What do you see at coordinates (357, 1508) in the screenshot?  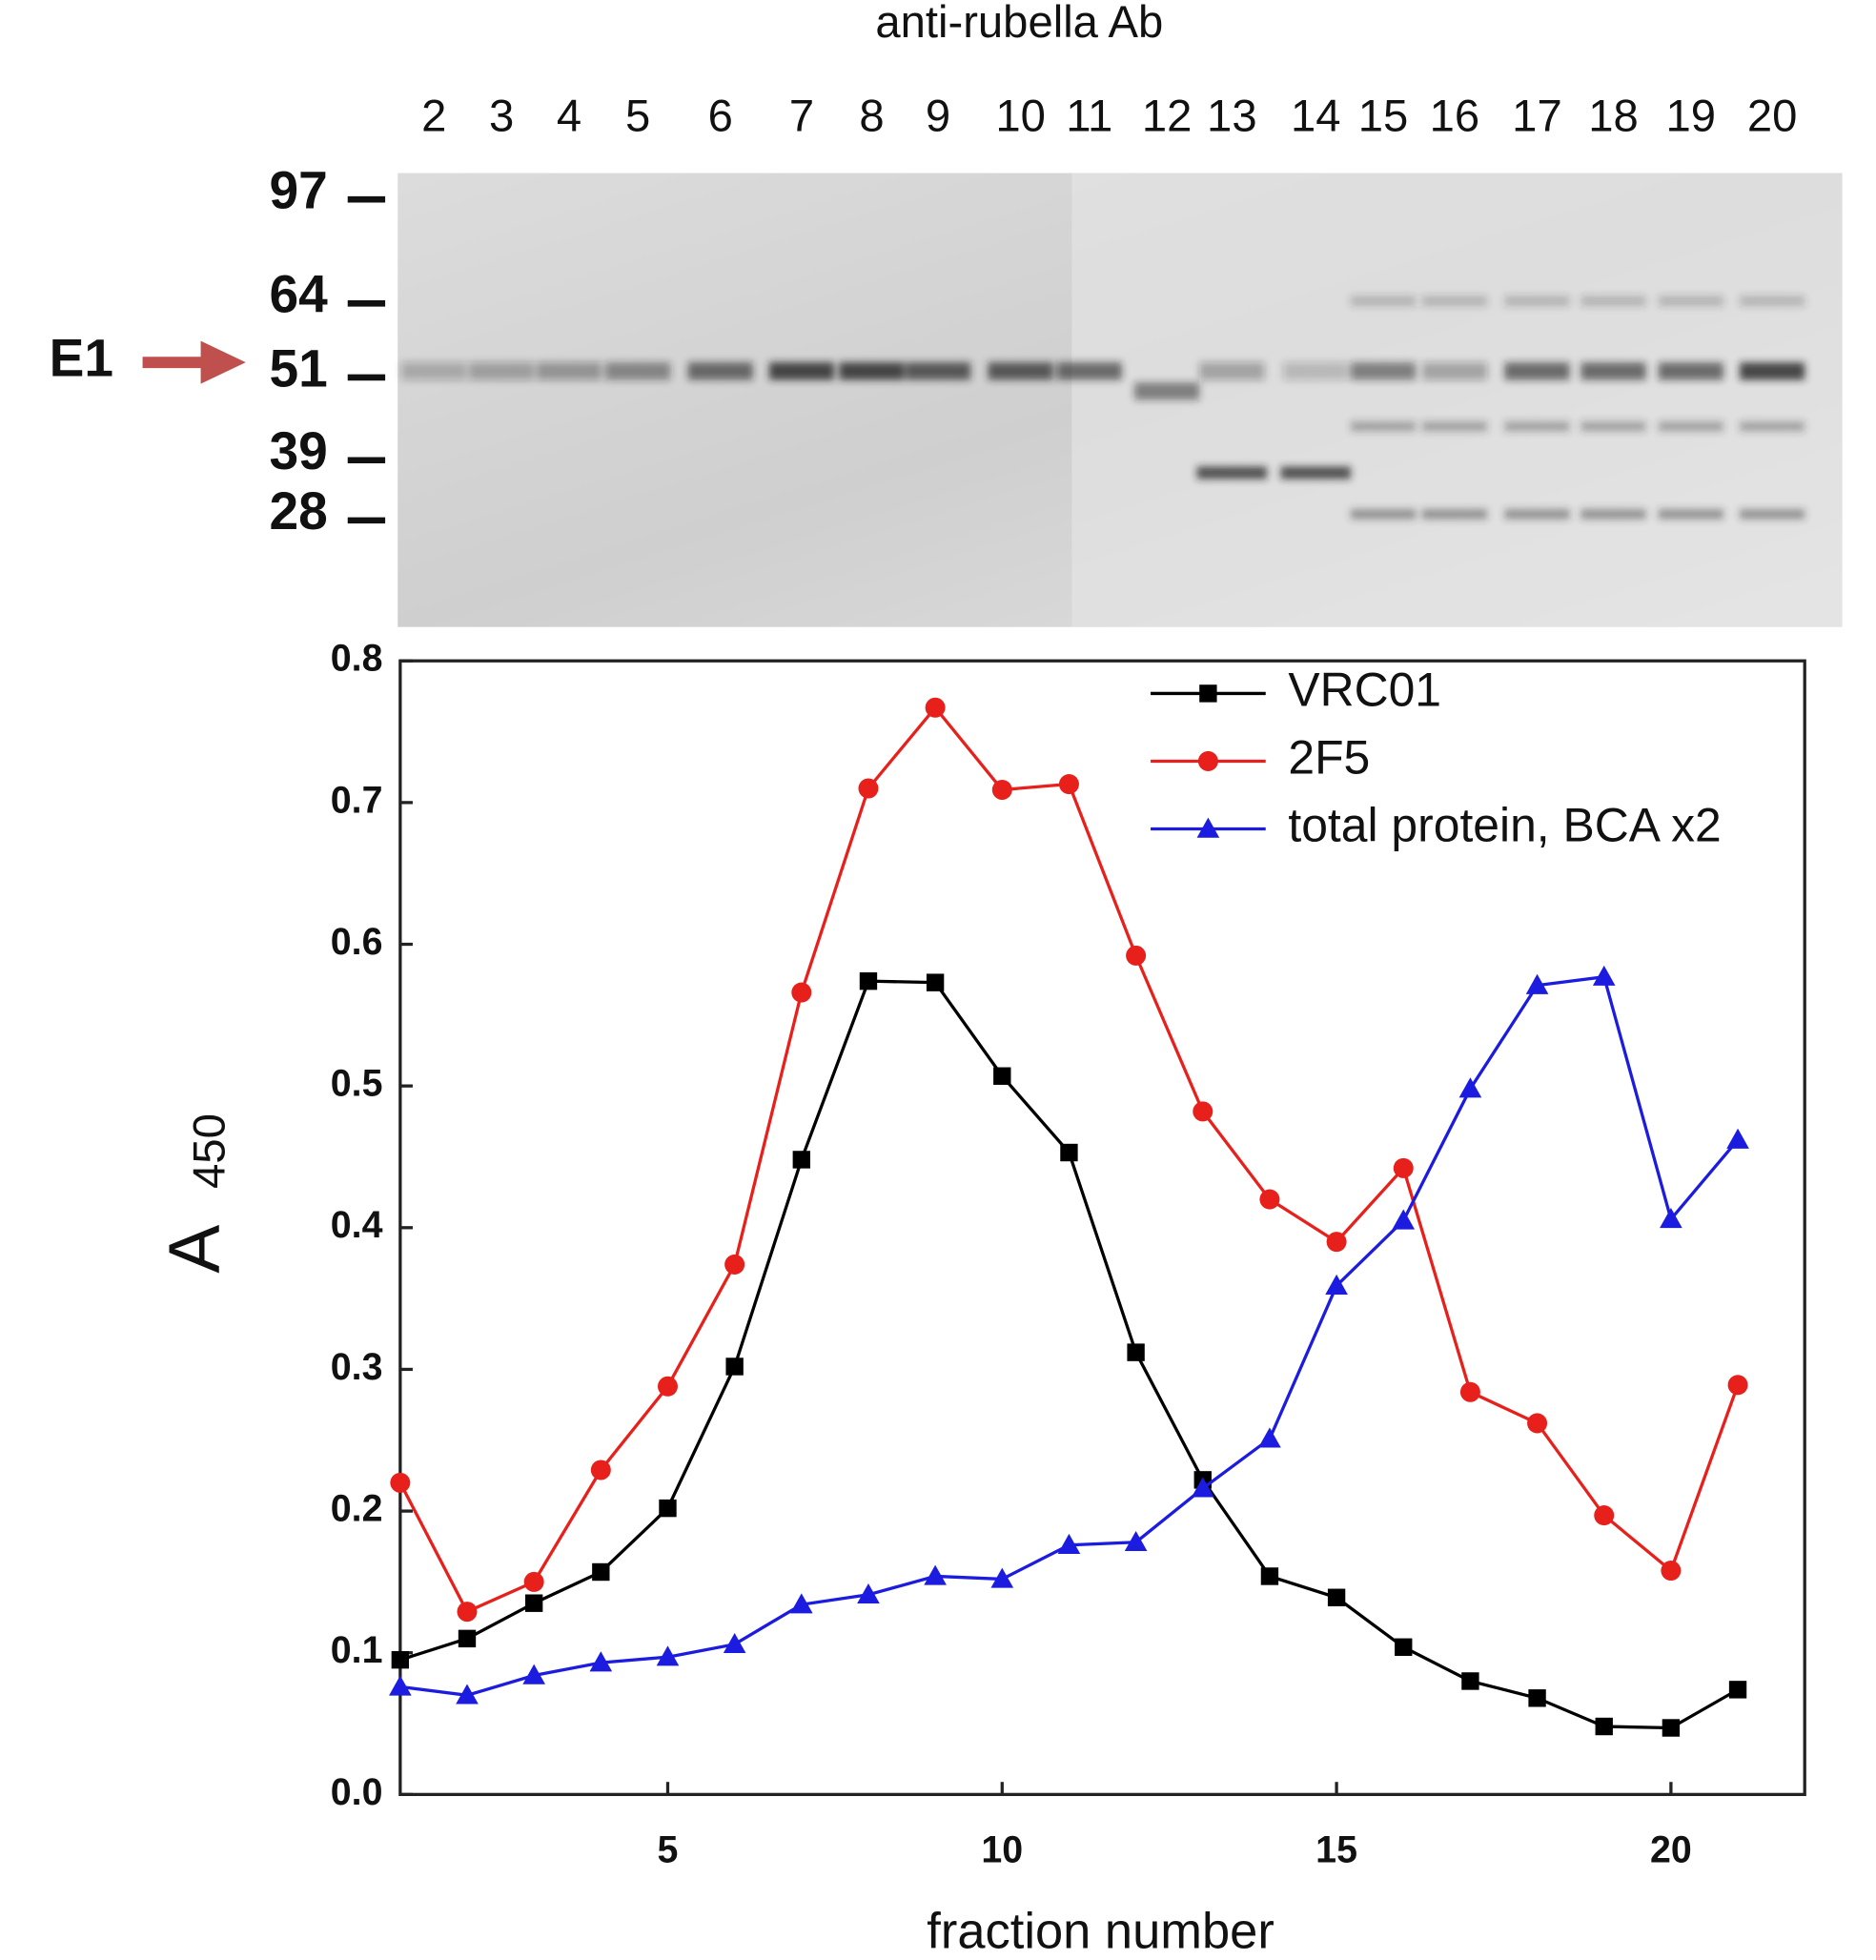 I see `y-tick-label: 0.2` at bounding box center [357, 1508].